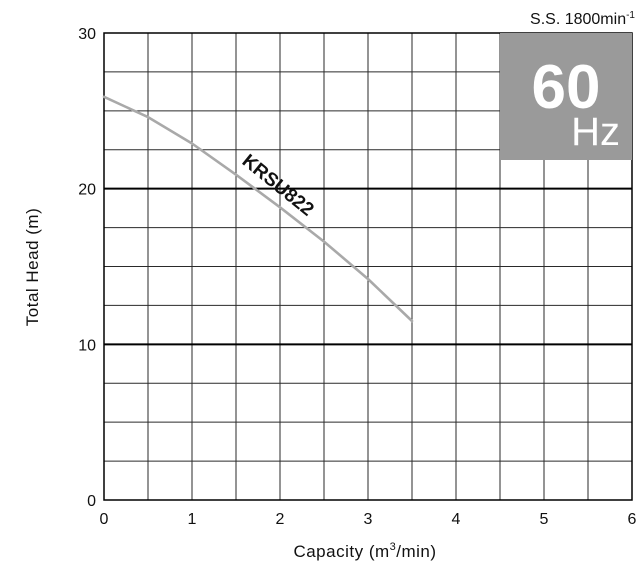  I want to click on x-tick-label: 0, so click(104, 519).